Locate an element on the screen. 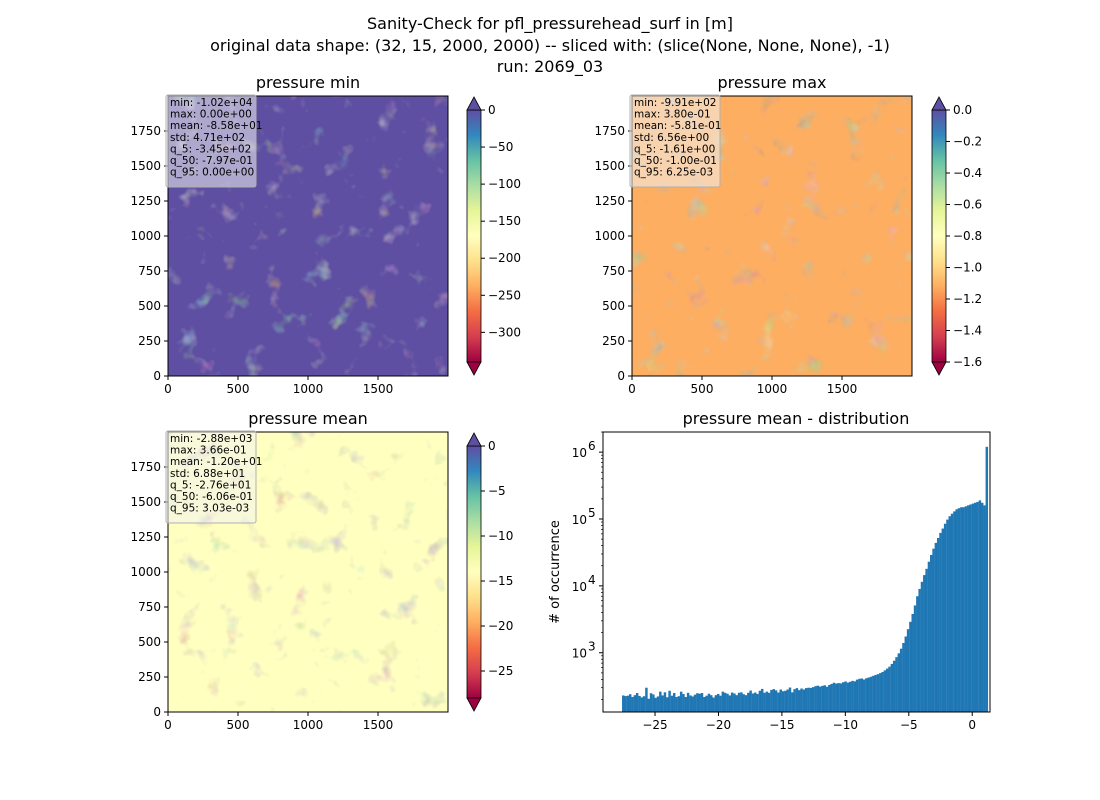 This screenshot has height=800, width=1100. colorbar-tick-label: 0 is located at coordinates (492, 446).